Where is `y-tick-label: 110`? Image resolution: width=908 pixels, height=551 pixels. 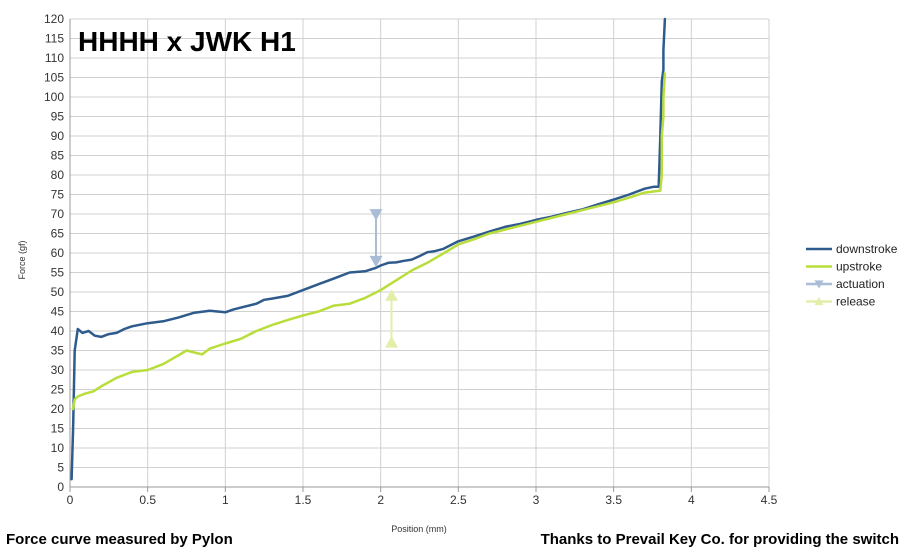
y-tick-label: 110 is located at coordinates (54, 58).